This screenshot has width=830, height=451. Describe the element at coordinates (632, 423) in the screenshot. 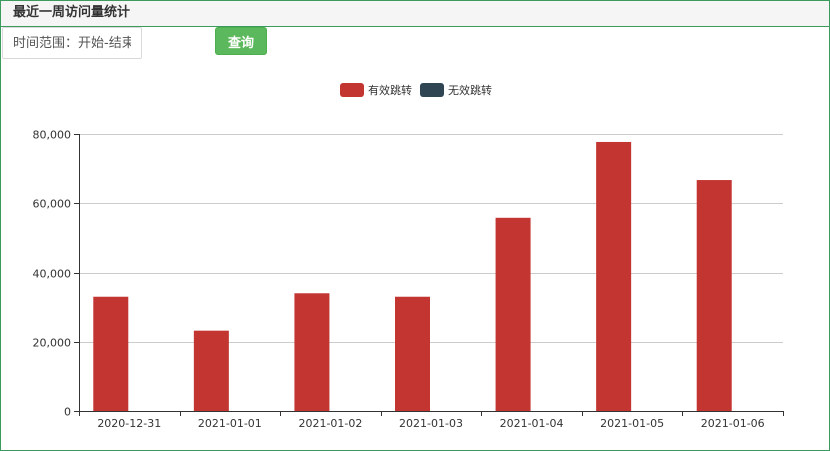

I see `x-tick-label: 2021-01-05` at that location.